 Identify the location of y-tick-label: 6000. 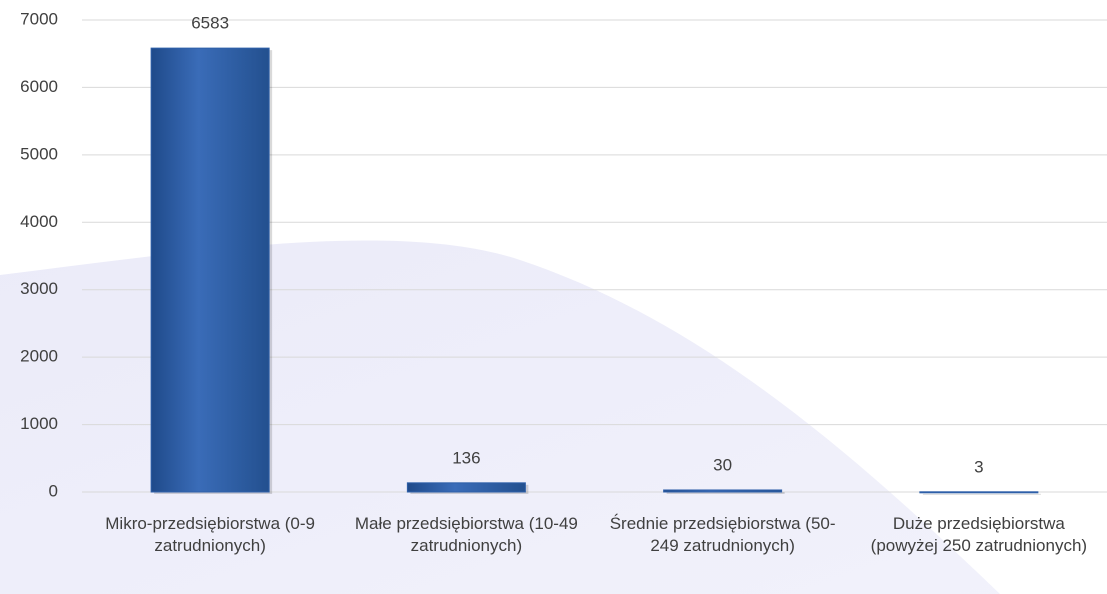
(39, 86).